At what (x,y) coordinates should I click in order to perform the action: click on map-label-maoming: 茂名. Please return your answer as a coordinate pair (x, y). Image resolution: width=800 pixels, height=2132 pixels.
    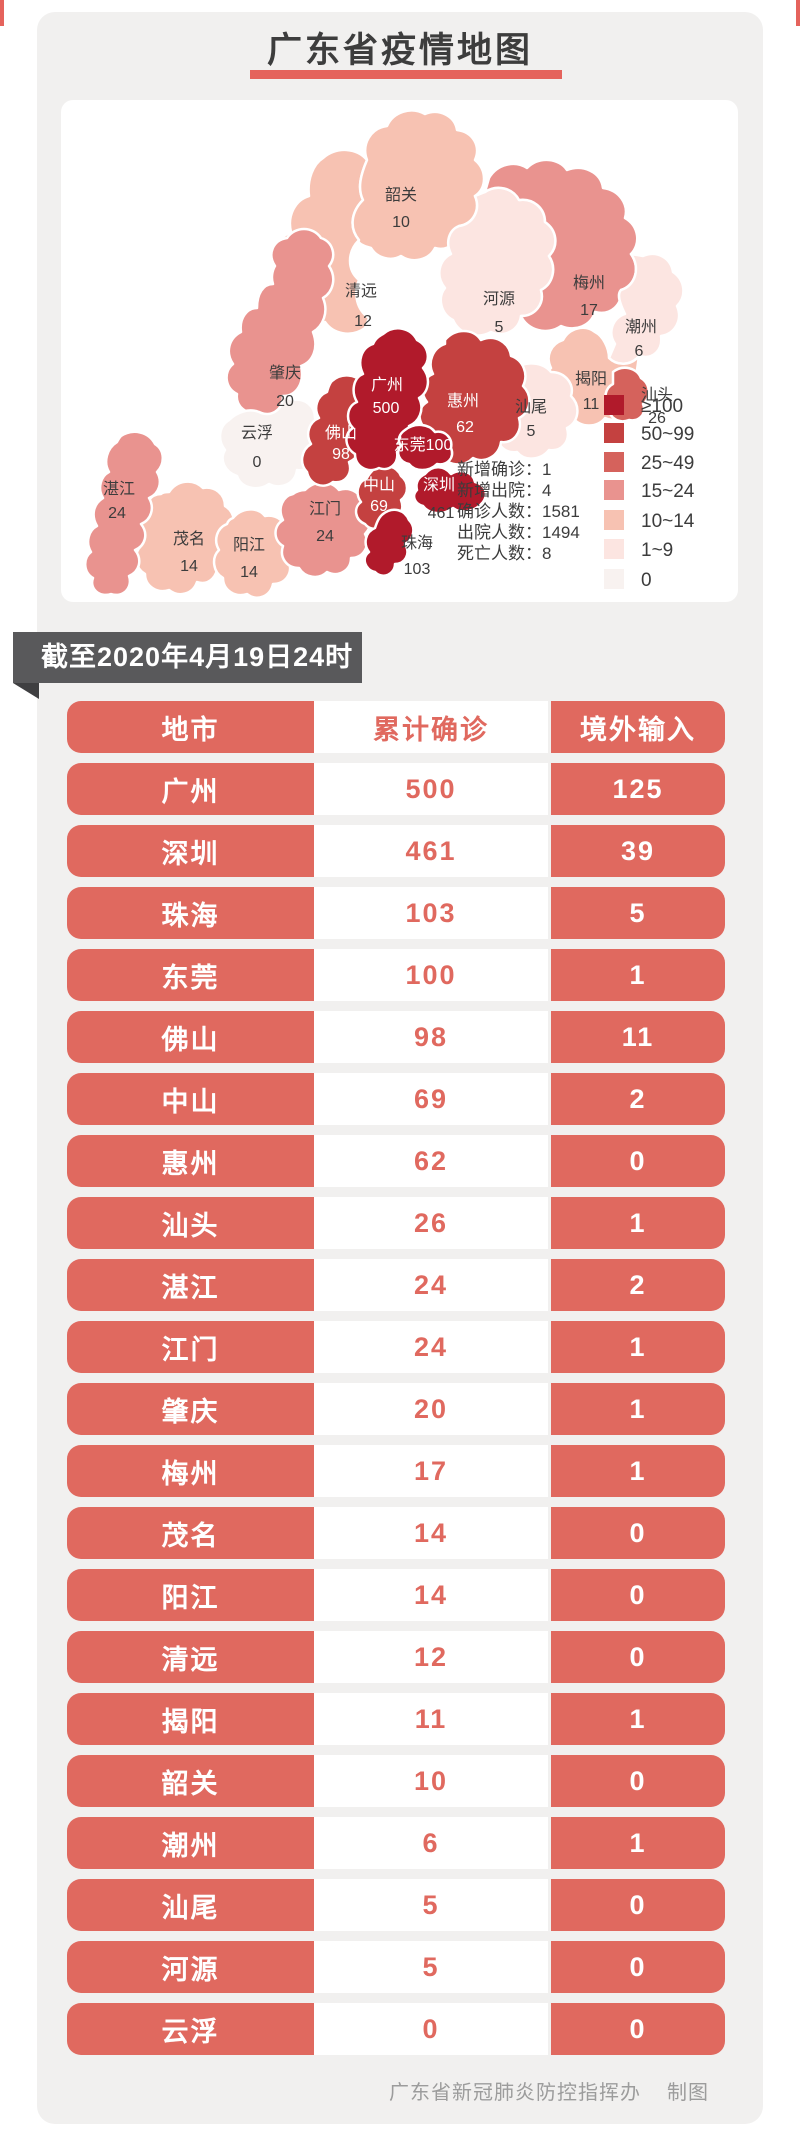
    Looking at the image, I should click on (189, 539).